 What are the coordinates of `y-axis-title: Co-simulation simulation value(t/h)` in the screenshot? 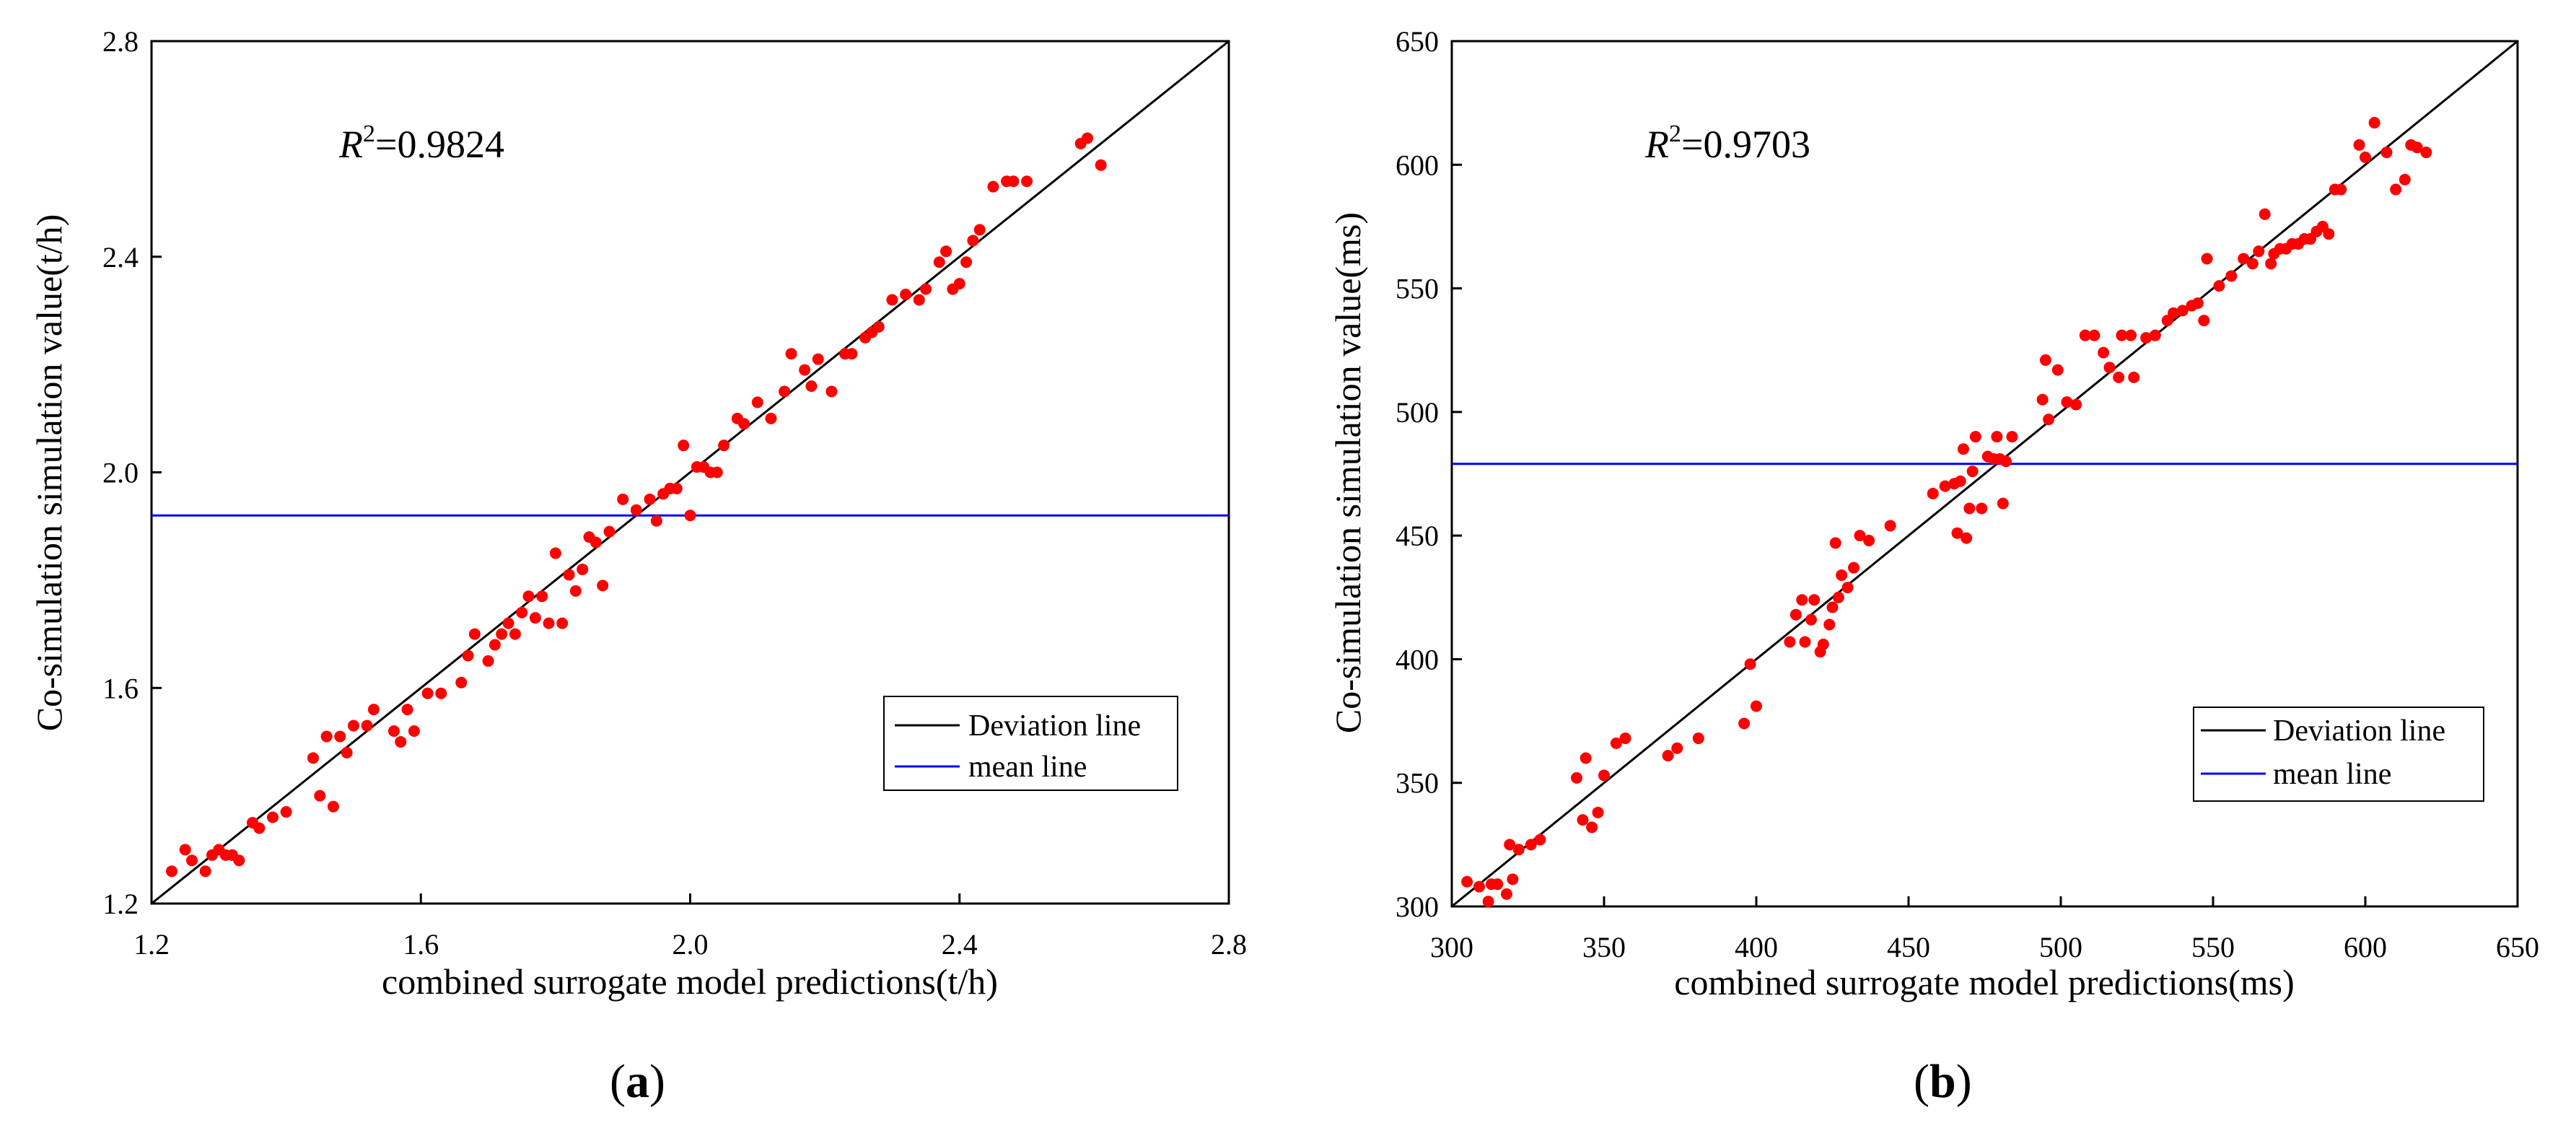 It's located at (49, 473).